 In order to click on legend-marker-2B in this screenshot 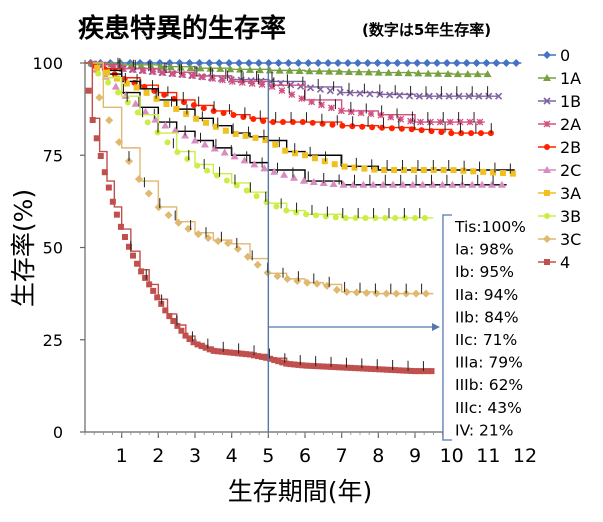, I will do `click(547, 147)`.